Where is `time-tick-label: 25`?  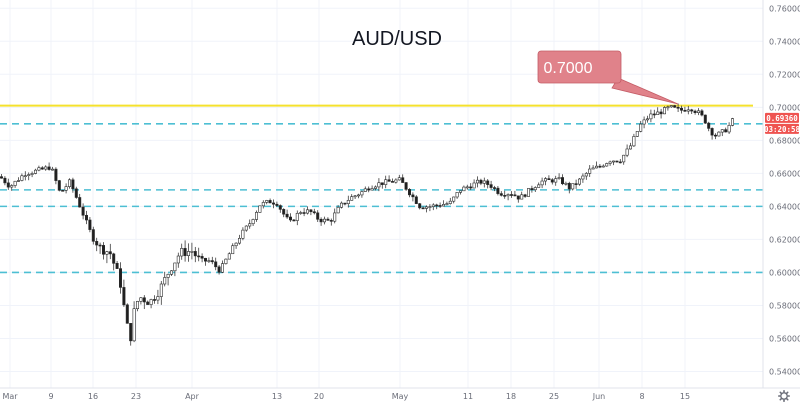 time-tick-label: 25 is located at coordinates (554, 396).